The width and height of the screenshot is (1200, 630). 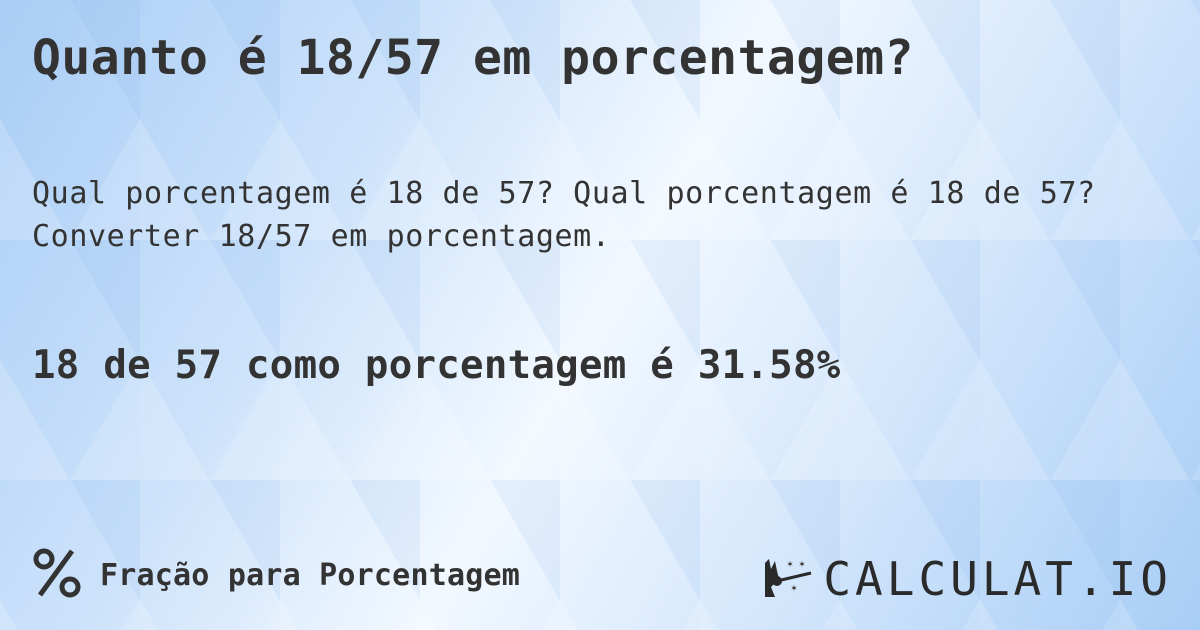 What do you see at coordinates (57, 575) in the screenshot?
I see `percent-icon` at bounding box center [57, 575].